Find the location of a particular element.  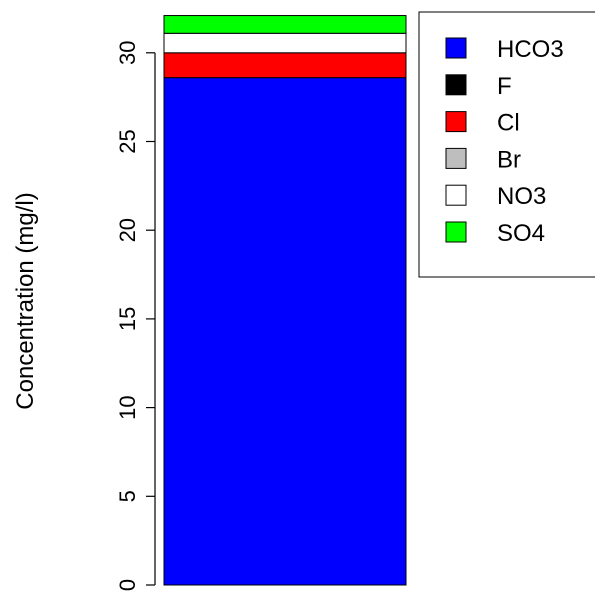

legend-swatch-br is located at coordinates (456, 158).